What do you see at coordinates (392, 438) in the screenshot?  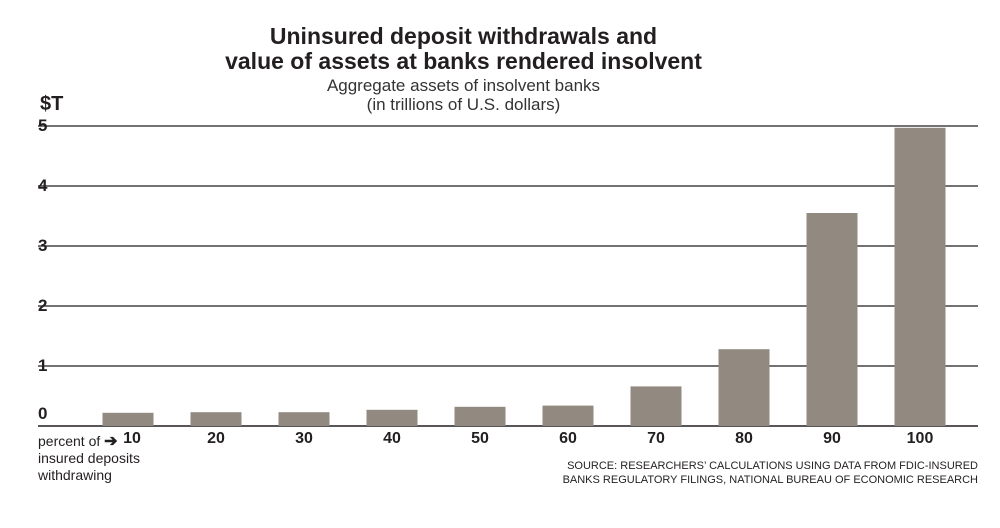 I see `x-tick-label-40: 40` at bounding box center [392, 438].